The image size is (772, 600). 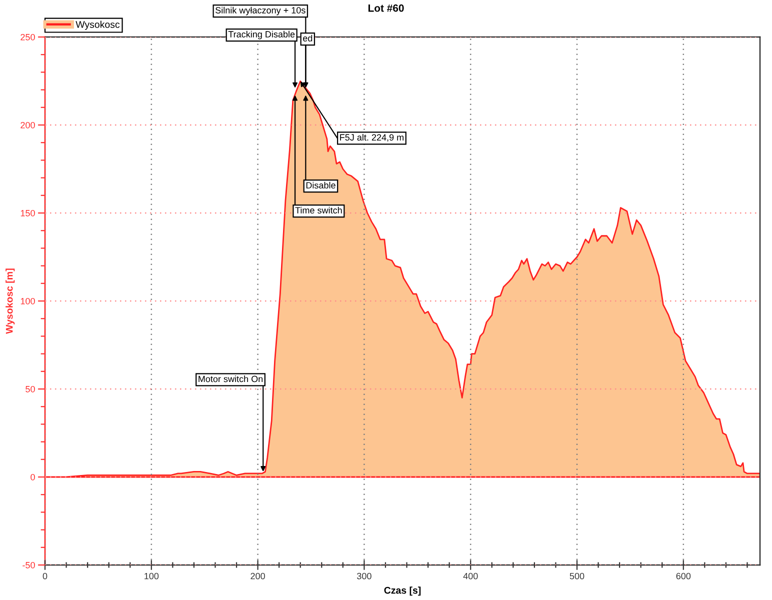 I want to click on y-tick-label: 150, so click(x=27, y=213).